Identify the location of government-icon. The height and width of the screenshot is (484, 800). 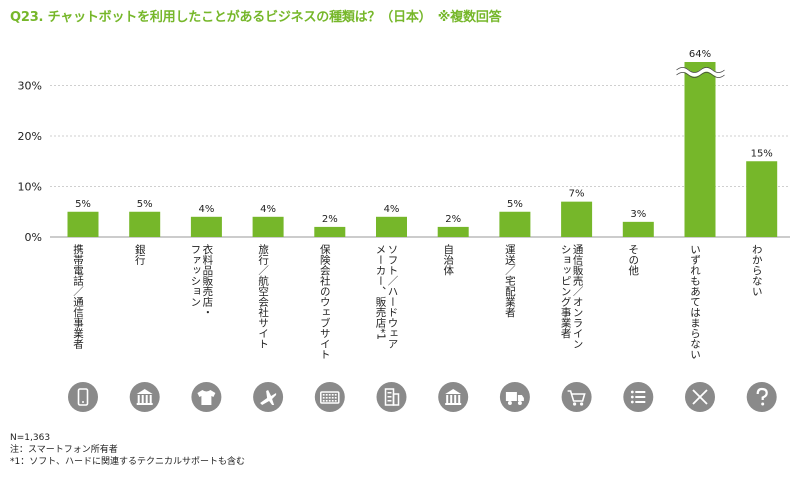
(453, 397).